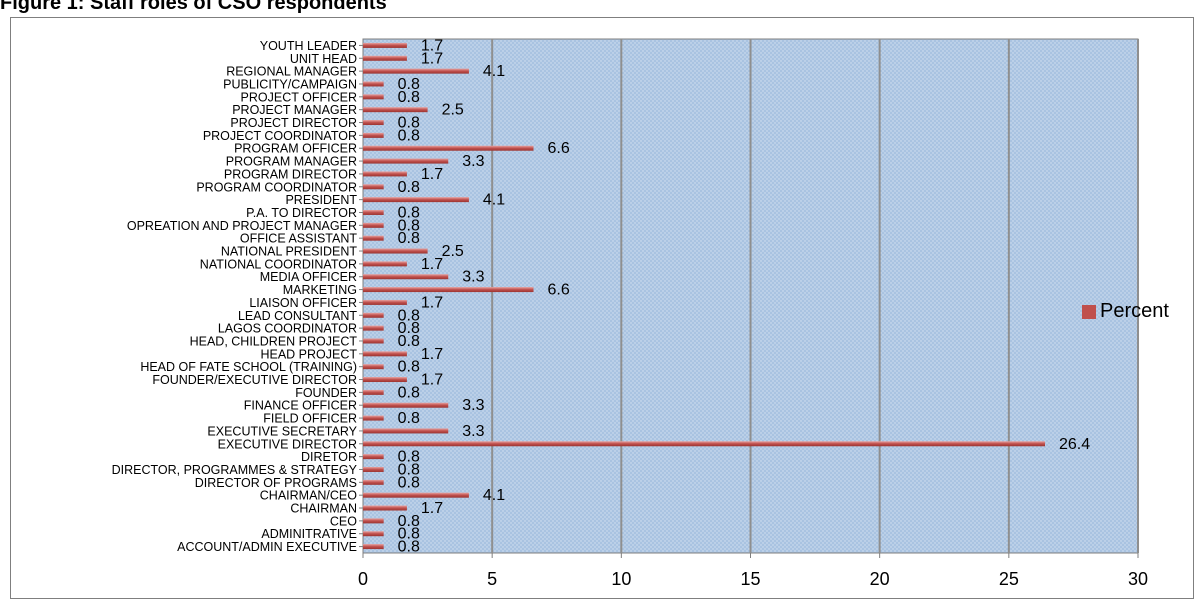 Image resolution: width=1200 pixels, height=601 pixels. Describe the element at coordinates (310, 419) in the screenshot. I see `category-label: FIELD OFFICER` at that location.